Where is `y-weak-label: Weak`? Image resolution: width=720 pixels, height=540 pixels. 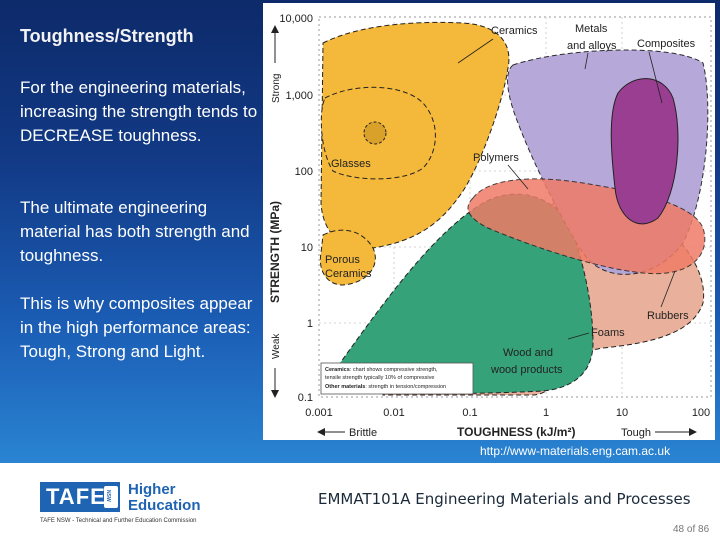 y-weak-label: Weak is located at coordinates (276, 346).